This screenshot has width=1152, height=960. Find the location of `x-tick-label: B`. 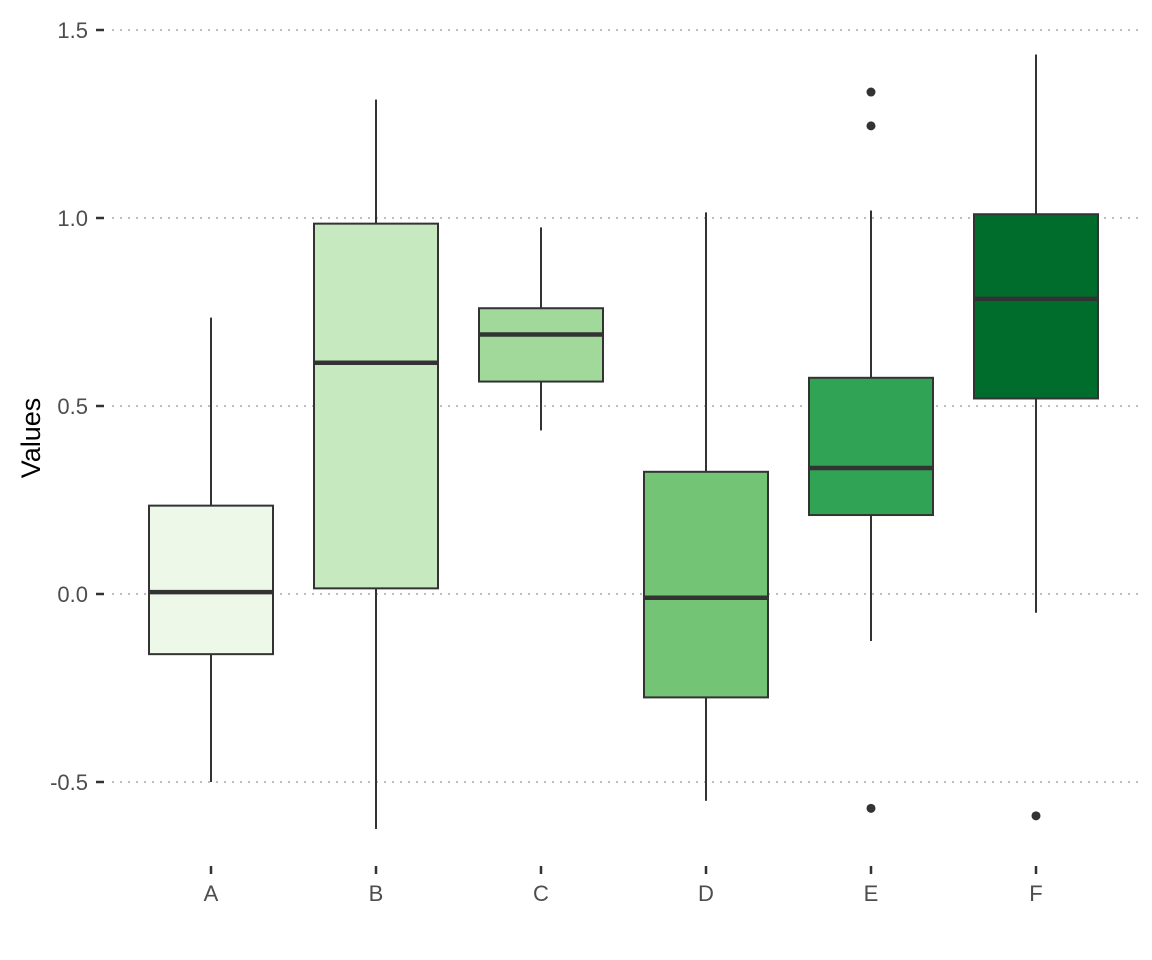

x-tick-label: B is located at coordinates (376, 893).